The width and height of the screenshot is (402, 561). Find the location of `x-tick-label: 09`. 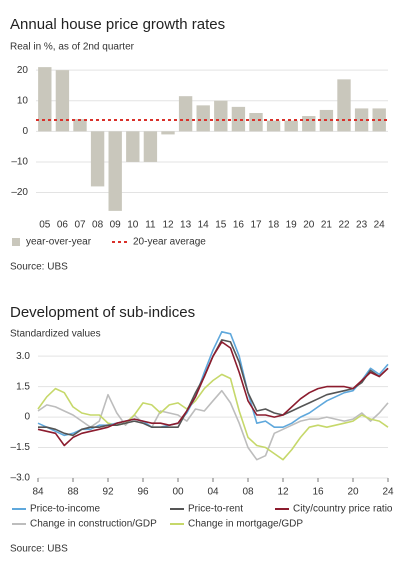

x-tick-label: 09 is located at coordinates (116, 225).